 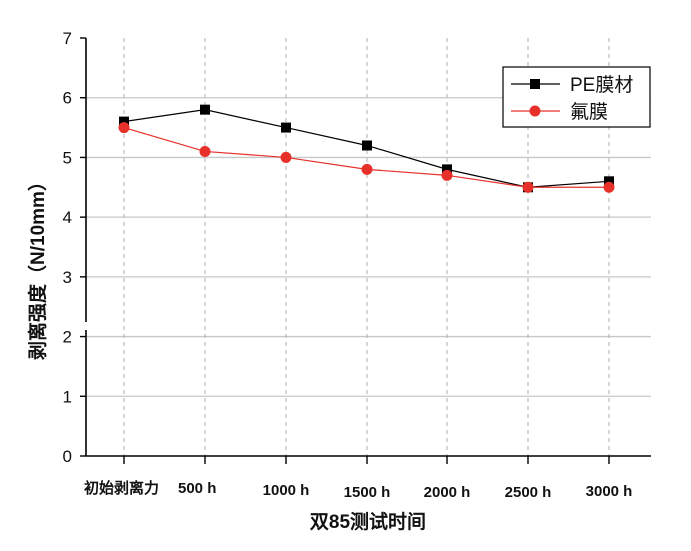 What do you see at coordinates (576, 97) in the screenshot?
I see `legend-box` at bounding box center [576, 97].